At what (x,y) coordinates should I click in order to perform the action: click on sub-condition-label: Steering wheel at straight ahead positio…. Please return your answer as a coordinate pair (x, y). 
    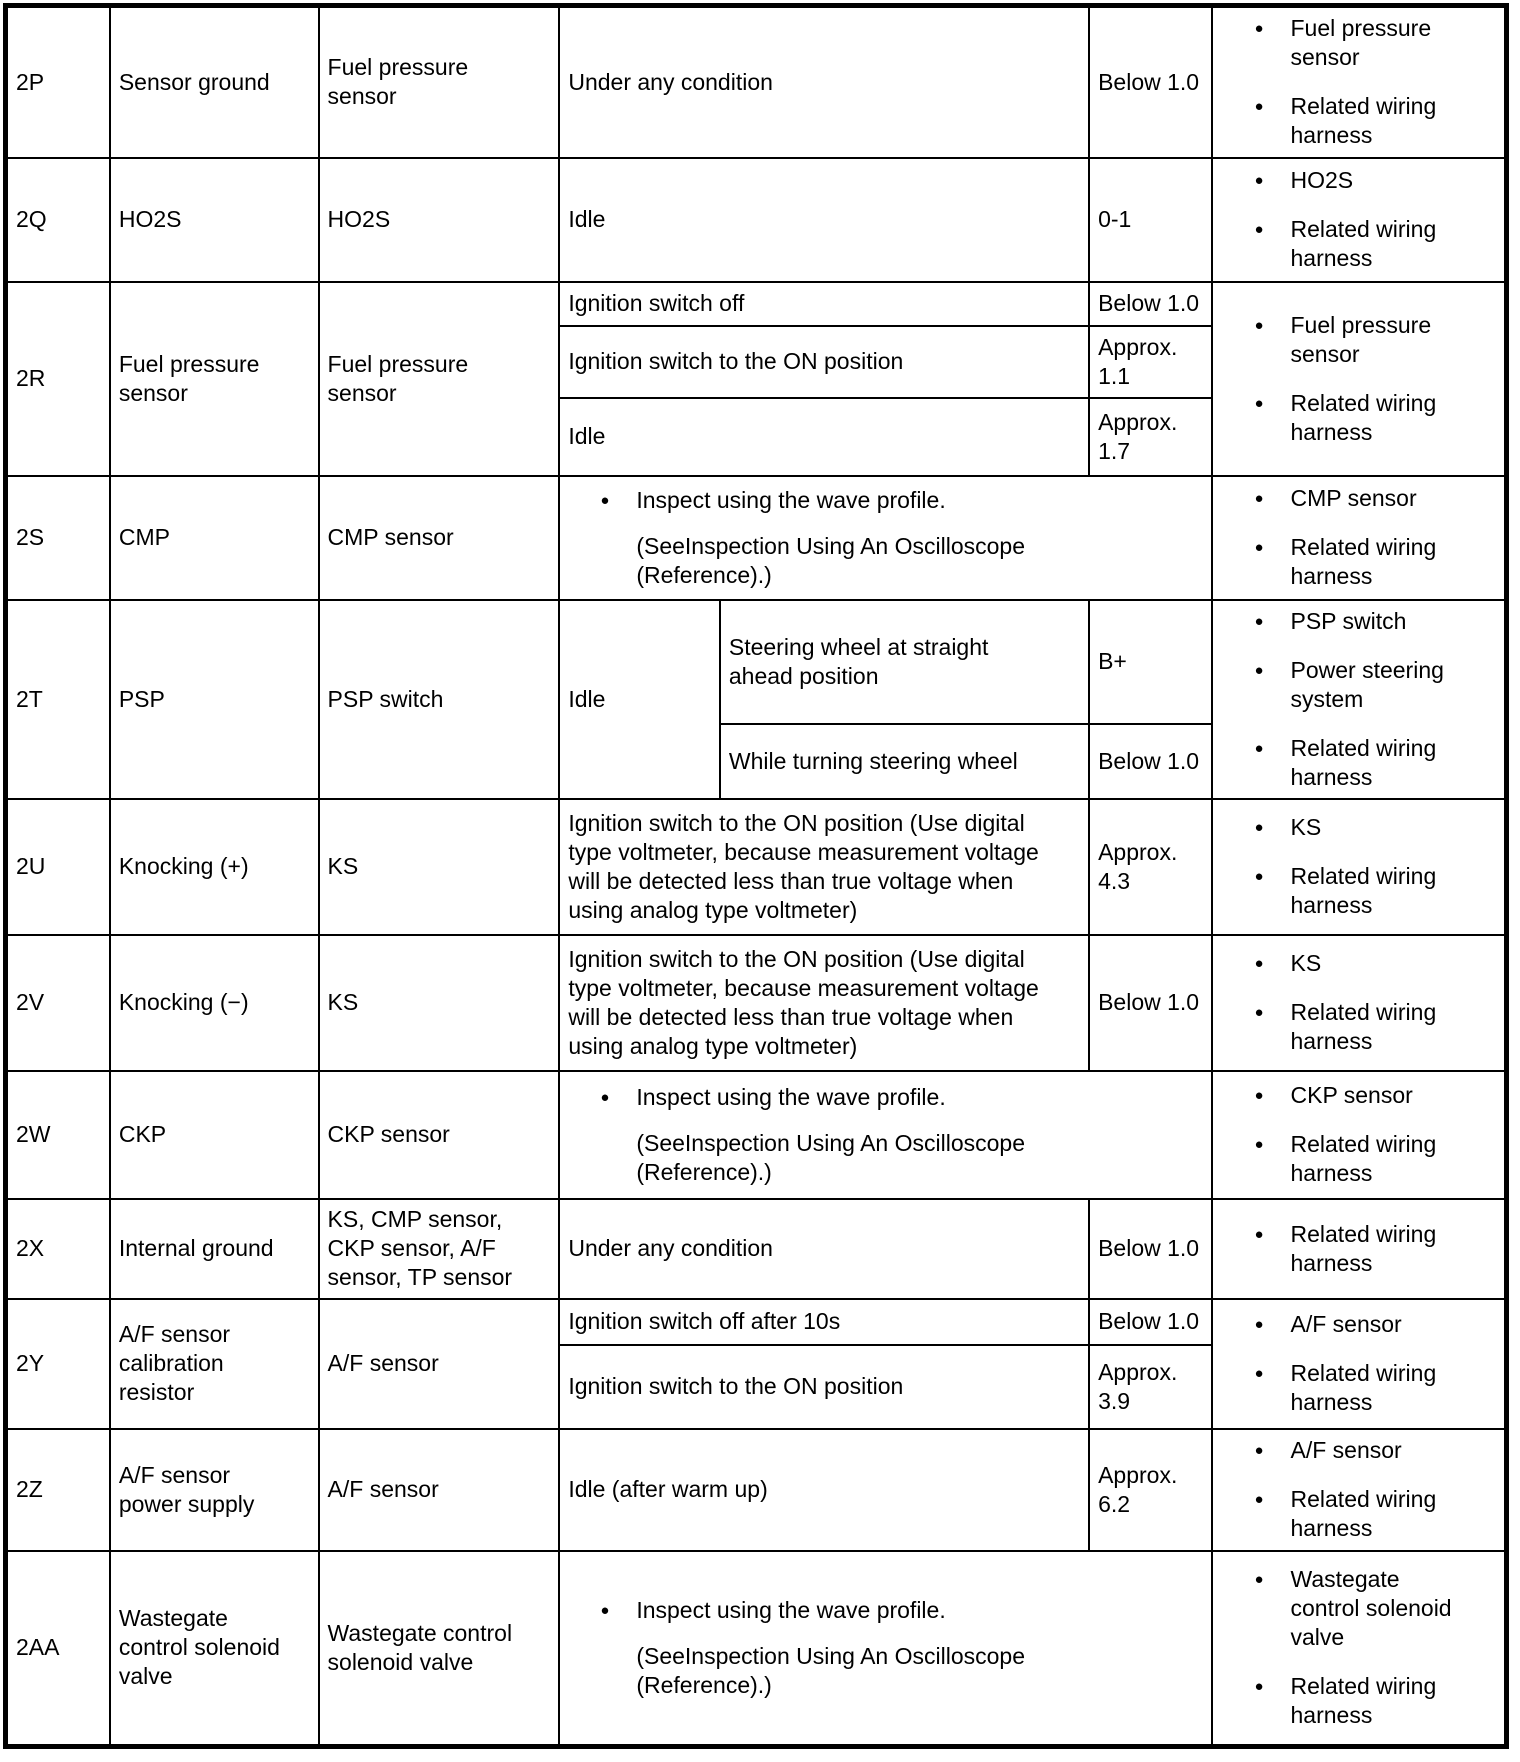
    Looking at the image, I should click on (858, 661).